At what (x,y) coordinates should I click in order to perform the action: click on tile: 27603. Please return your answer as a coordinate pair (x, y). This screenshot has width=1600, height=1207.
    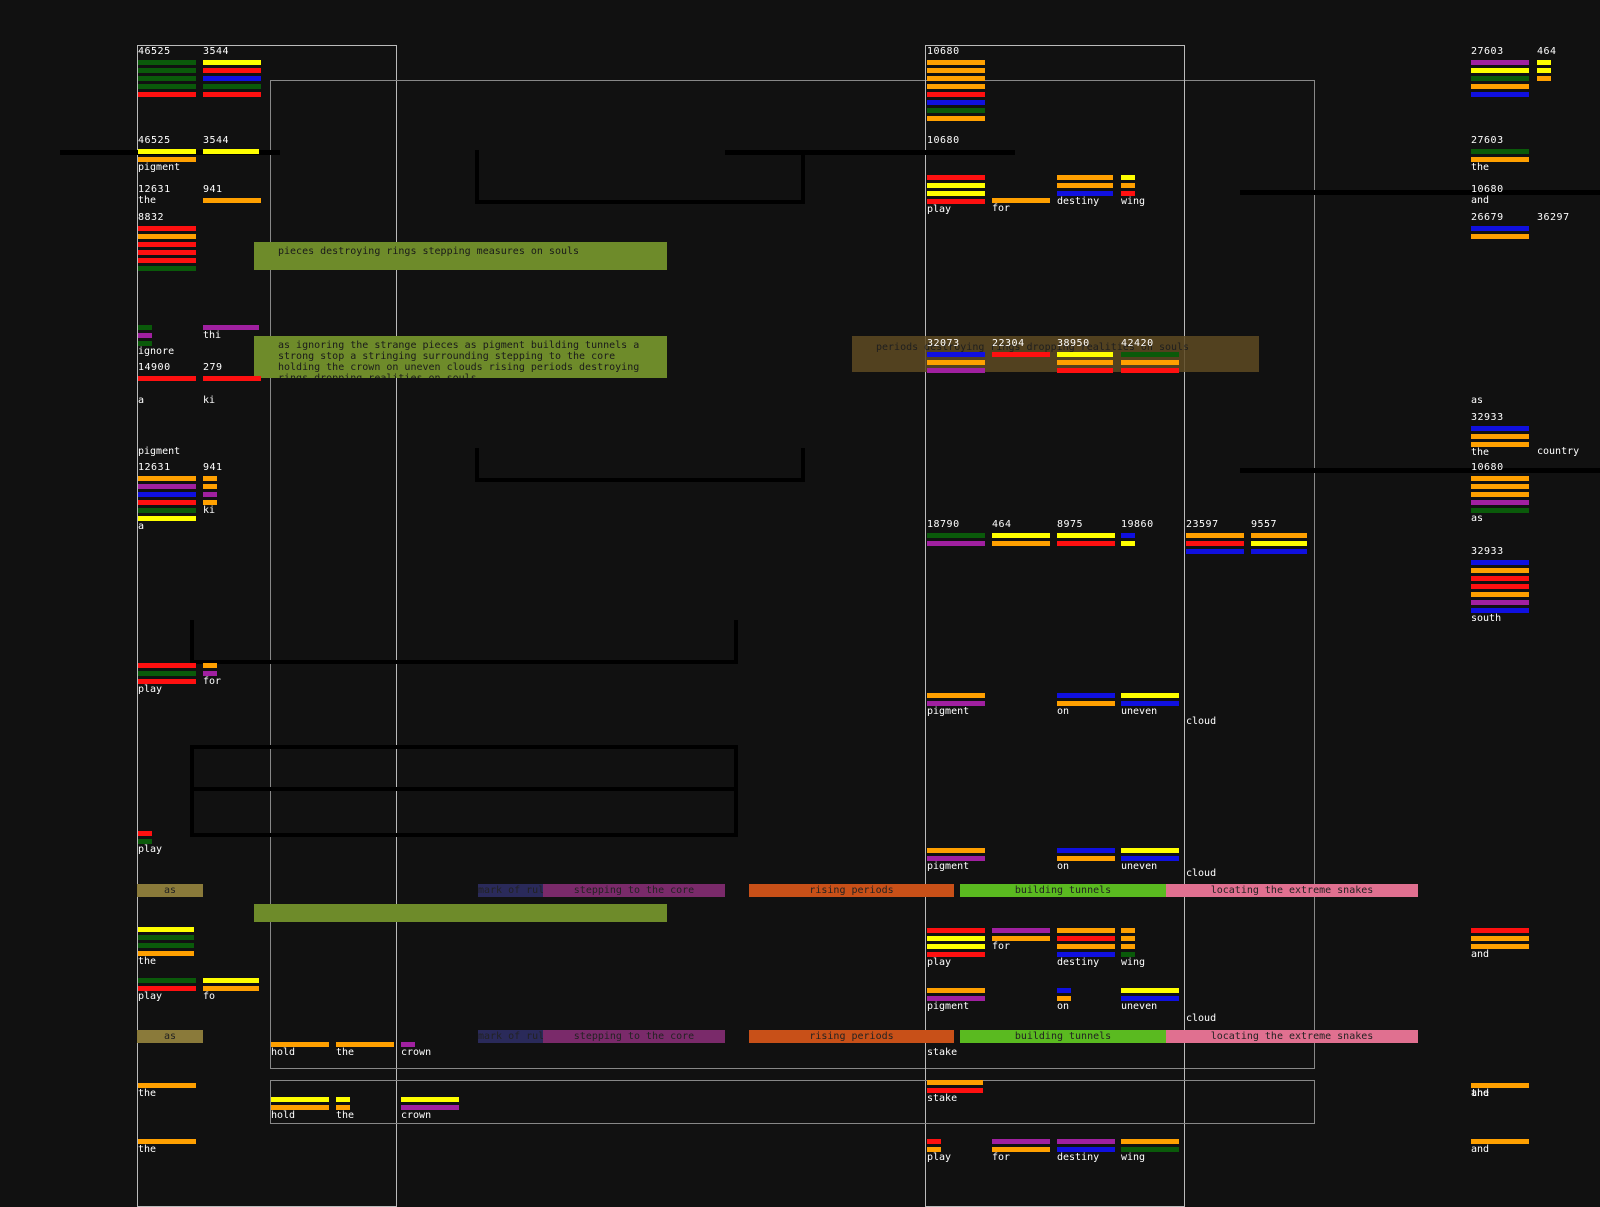
    Looking at the image, I should click on (1502, 71).